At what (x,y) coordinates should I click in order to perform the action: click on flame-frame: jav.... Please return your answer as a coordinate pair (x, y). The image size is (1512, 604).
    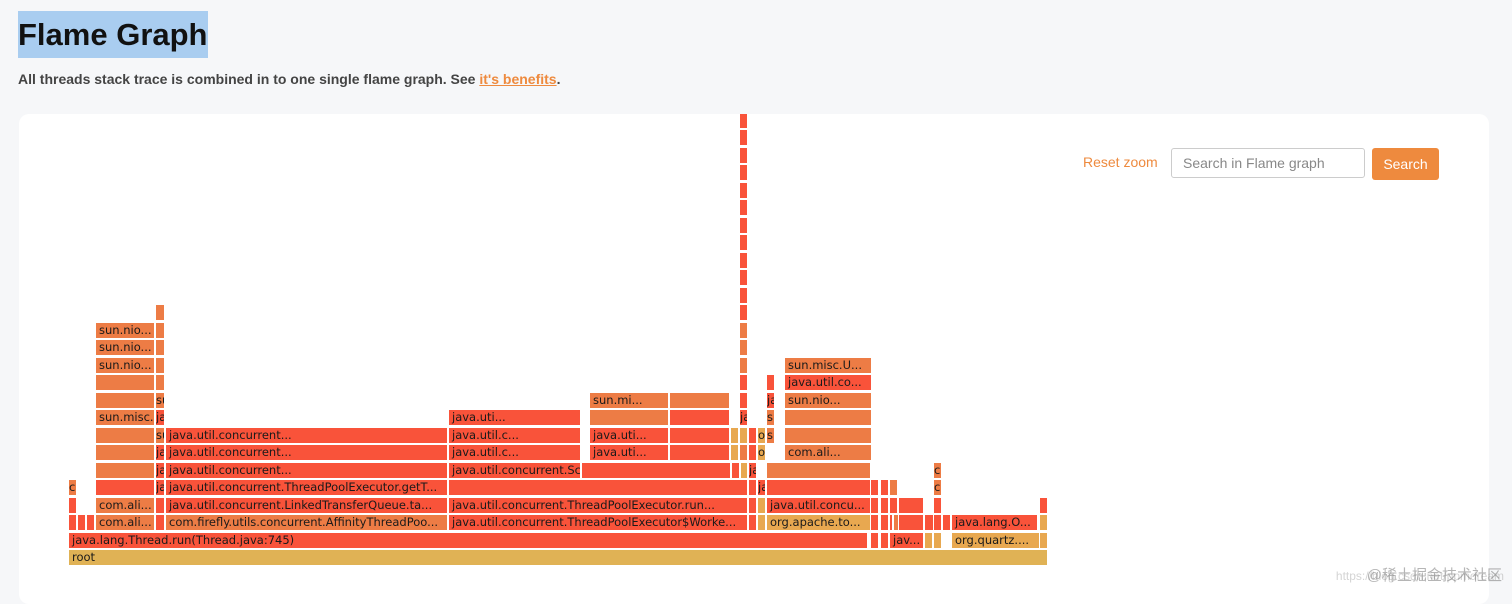
    Looking at the image, I should click on (906, 540).